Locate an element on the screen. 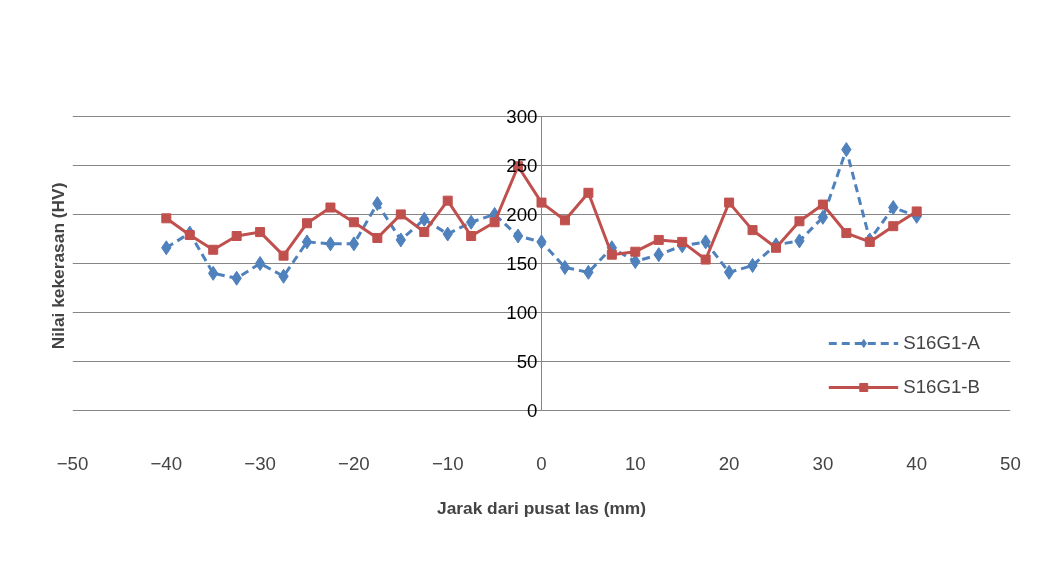 Image resolution: width=1046 pixels, height=566 pixels. y-tick-label: 150 is located at coordinates (522, 263).